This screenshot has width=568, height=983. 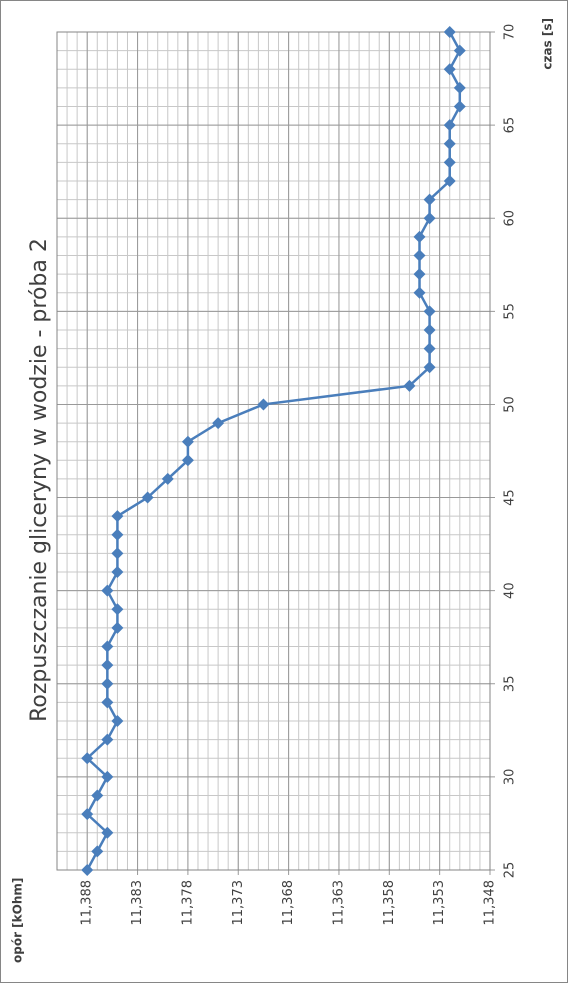 What do you see at coordinates (288, 903) in the screenshot?
I see `y-tick-label: 11,368` at bounding box center [288, 903].